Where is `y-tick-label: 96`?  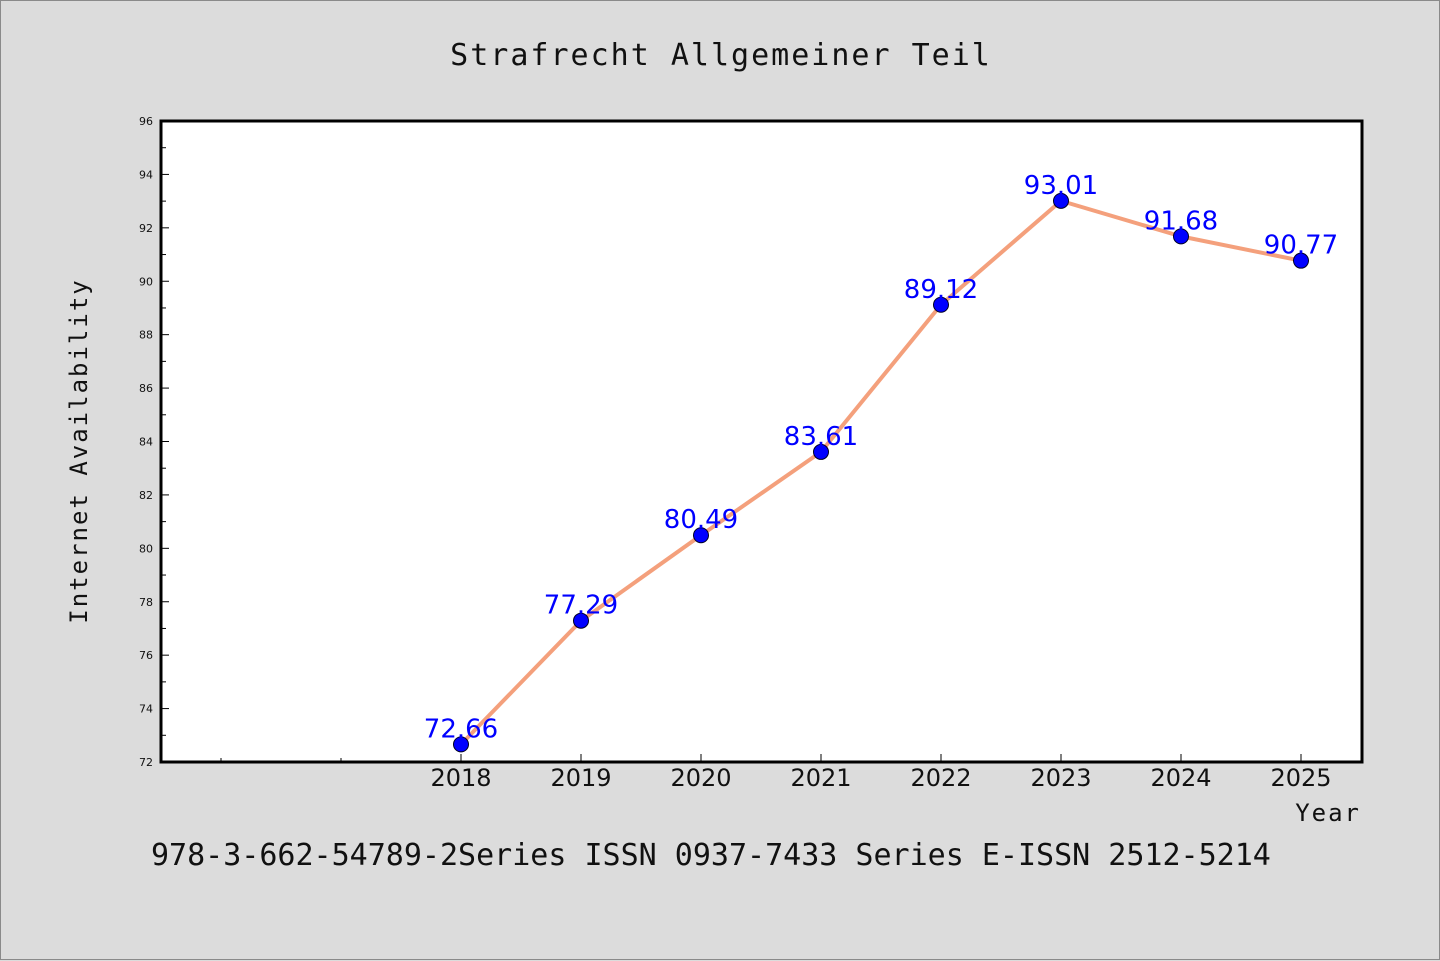 y-tick-label: 96 is located at coordinates (146, 121).